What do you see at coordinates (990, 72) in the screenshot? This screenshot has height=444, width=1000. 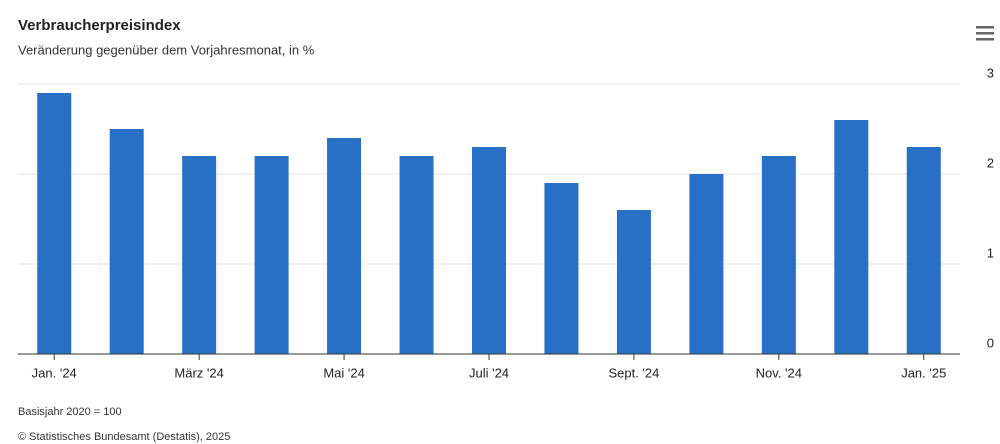 I see `y-tick-label: 3` at bounding box center [990, 72].